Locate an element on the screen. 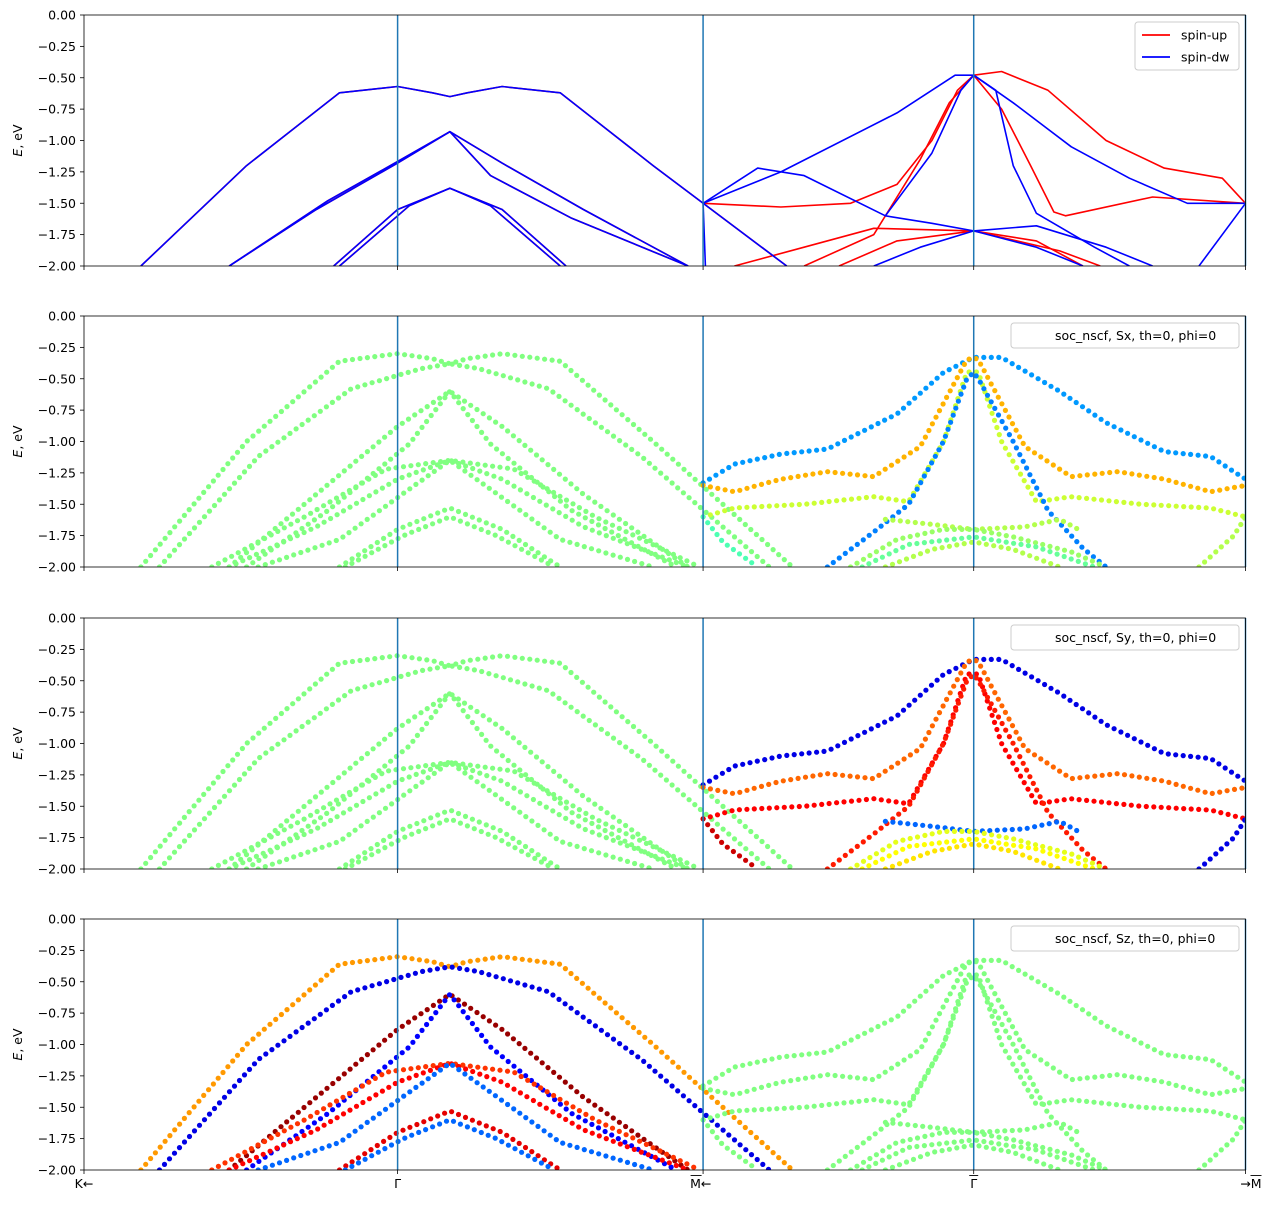 The width and height of the screenshot is (1271, 1208). band-line-spin-dw is located at coordinates (450, 226).